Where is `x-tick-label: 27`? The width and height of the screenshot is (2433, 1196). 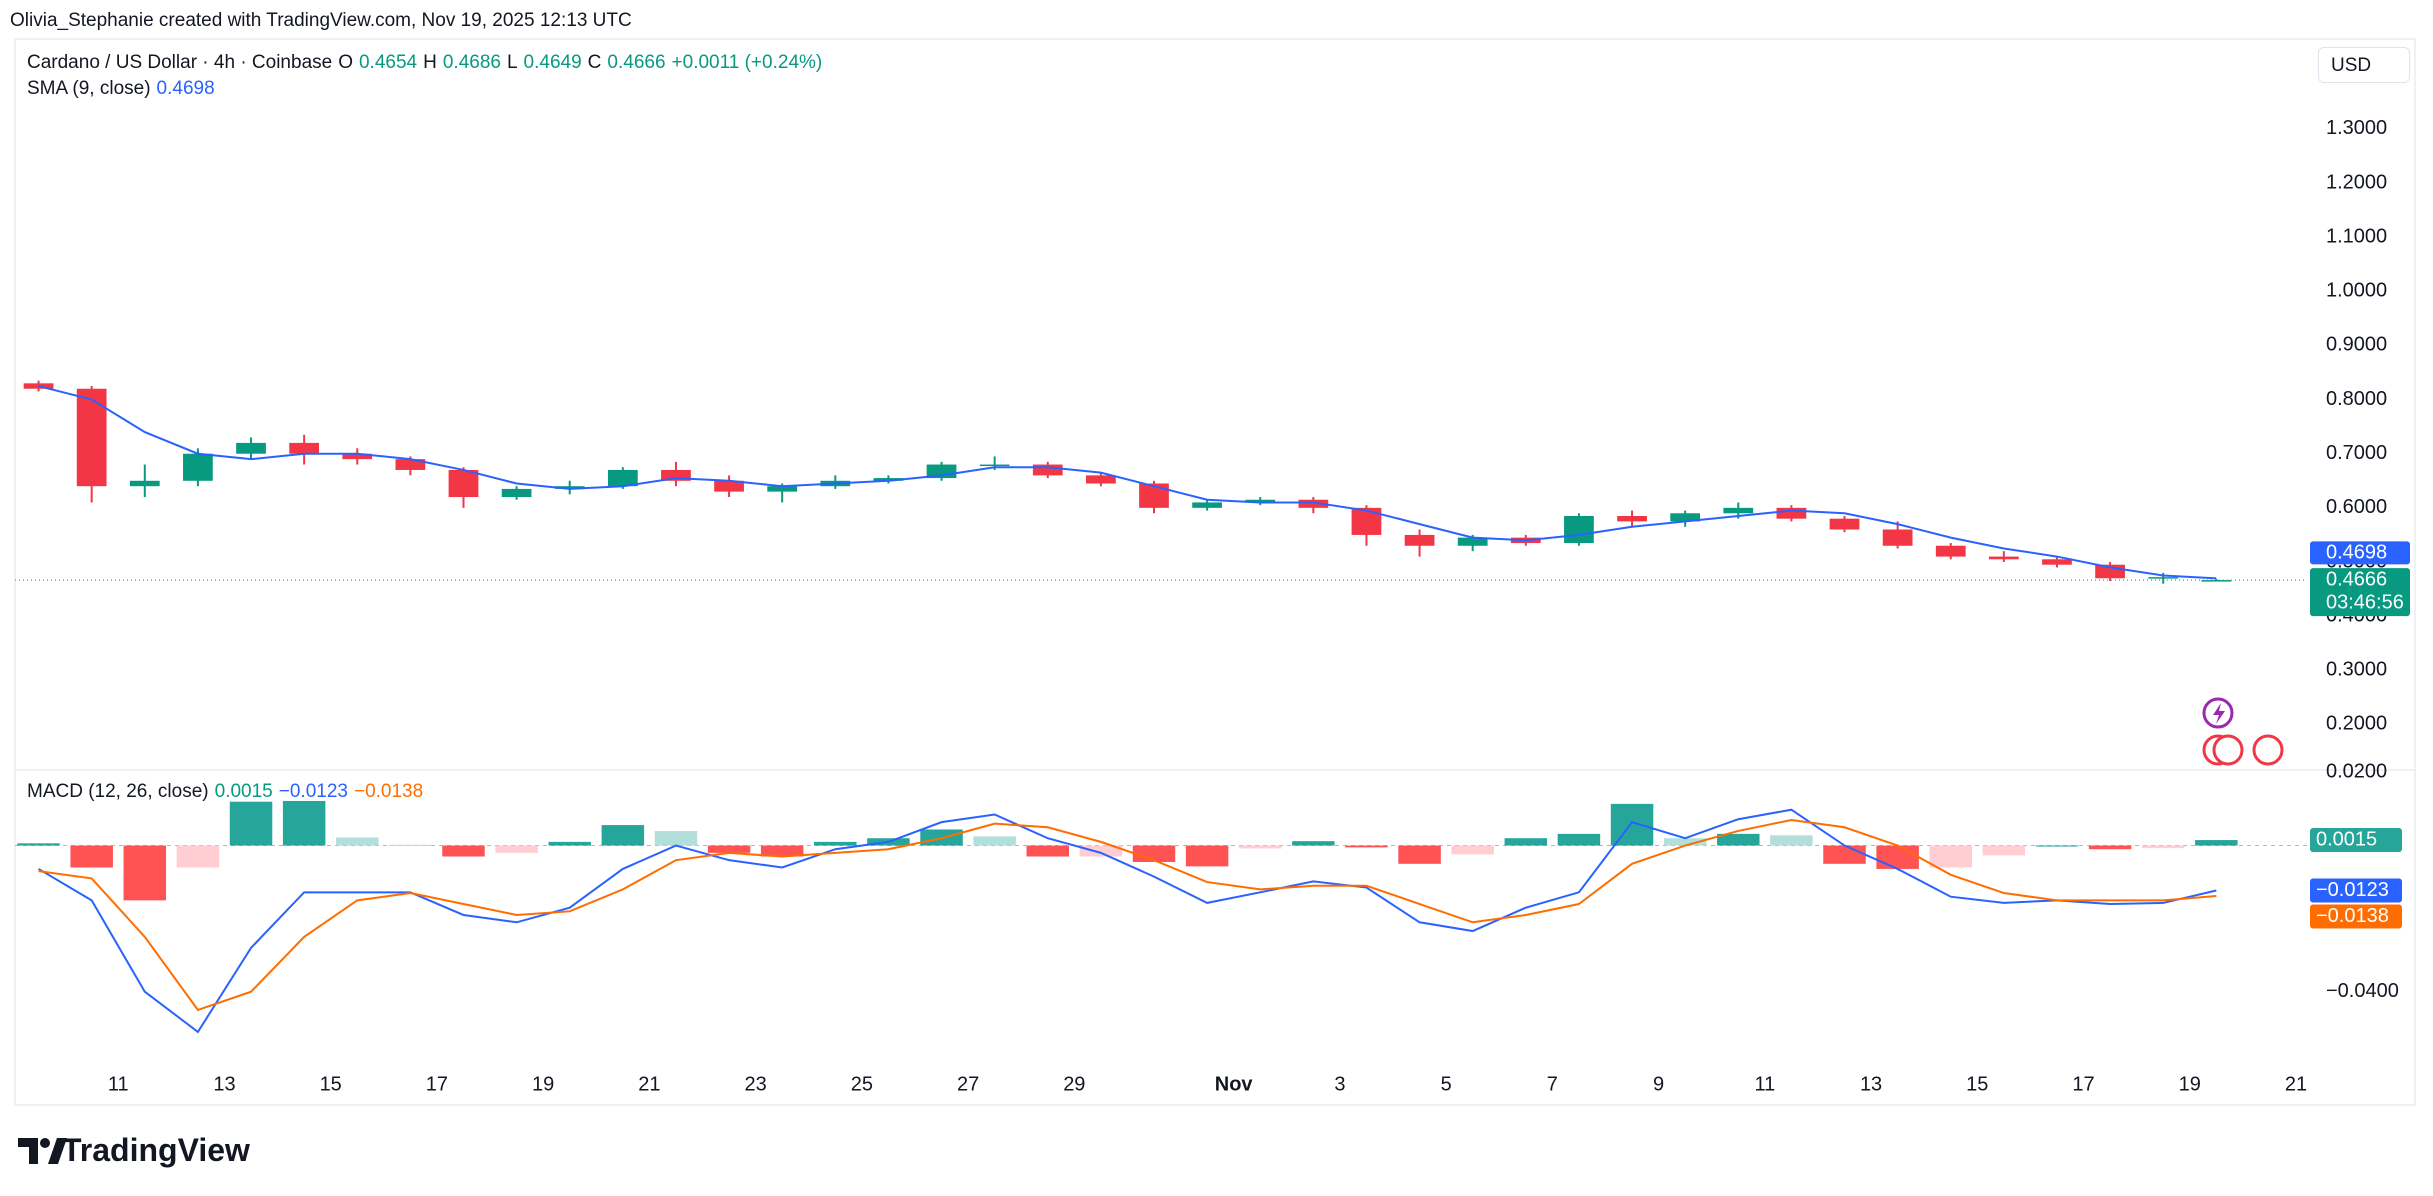
x-tick-label: 27 is located at coordinates (968, 1084).